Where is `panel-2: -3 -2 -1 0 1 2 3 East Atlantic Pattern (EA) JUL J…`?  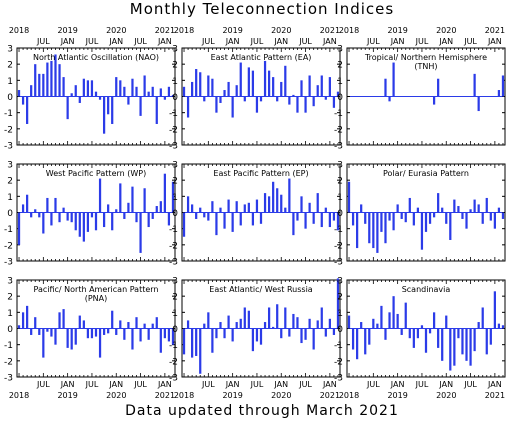
panel-2: -3 -2 -1 0 1 2 3 East Atlantic Pattern (EA) JUL J… is located at coordinates (255, 89).